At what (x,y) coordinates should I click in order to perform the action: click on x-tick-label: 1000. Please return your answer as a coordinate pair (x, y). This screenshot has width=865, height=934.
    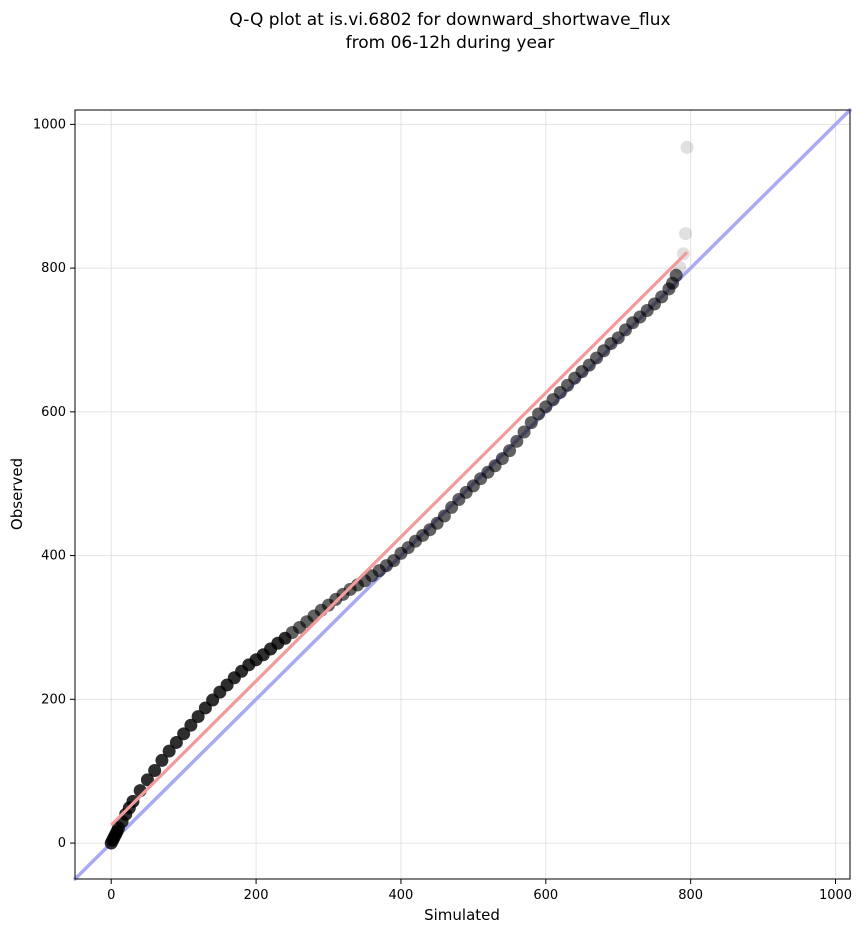
    Looking at the image, I should click on (835, 895).